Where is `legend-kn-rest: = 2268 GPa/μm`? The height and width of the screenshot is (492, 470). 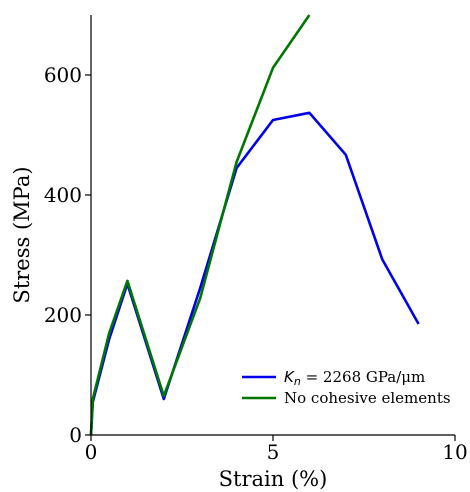 legend-kn-rest: = 2268 GPa/μm is located at coordinates (363, 377).